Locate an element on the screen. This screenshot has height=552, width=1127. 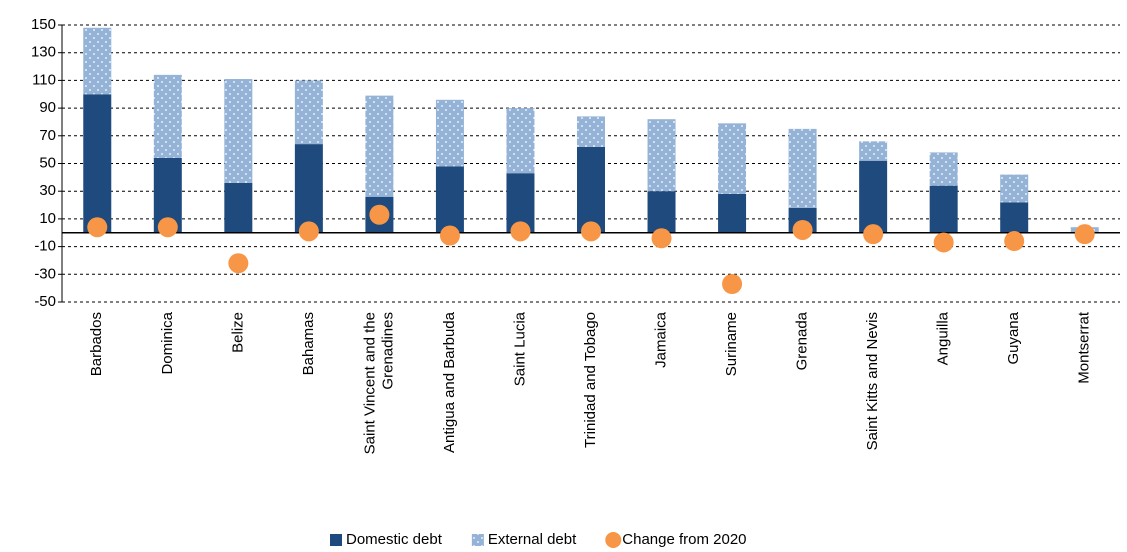
x-tick-label-group: Suriname is located at coordinates (731, 344).